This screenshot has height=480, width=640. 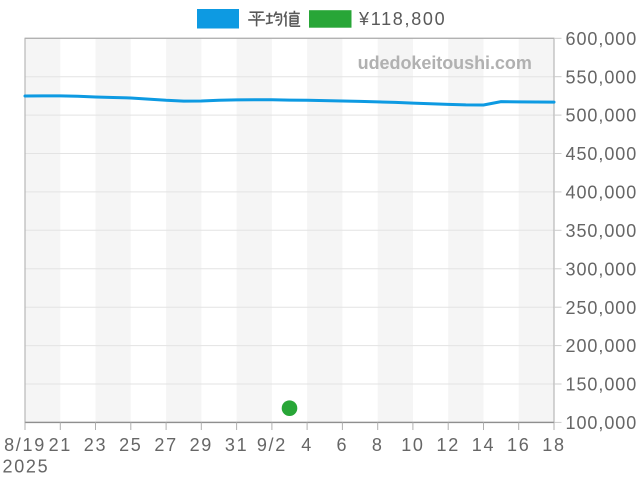 What do you see at coordinates (165, 445) in the screenshot?
I see `svg-text: 27` at bounding box center [165, 445].